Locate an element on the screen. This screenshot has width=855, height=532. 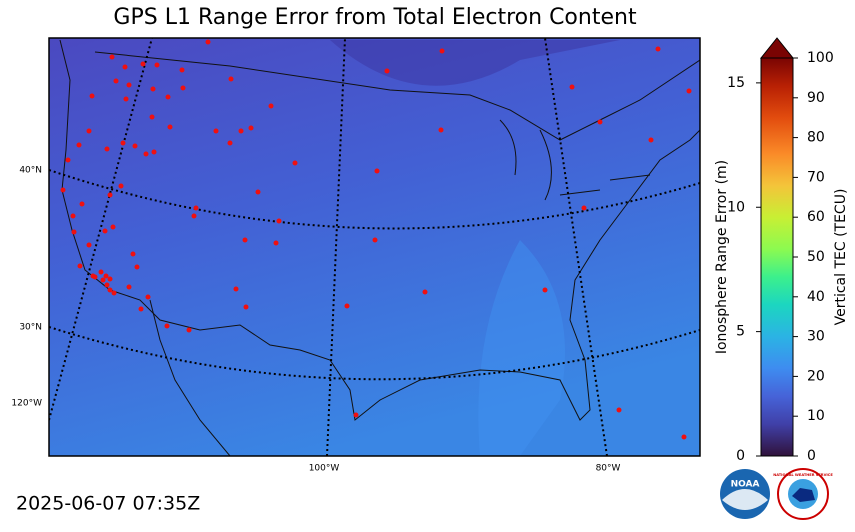
lon-label: 80°W is located at coordinates (608, 469).